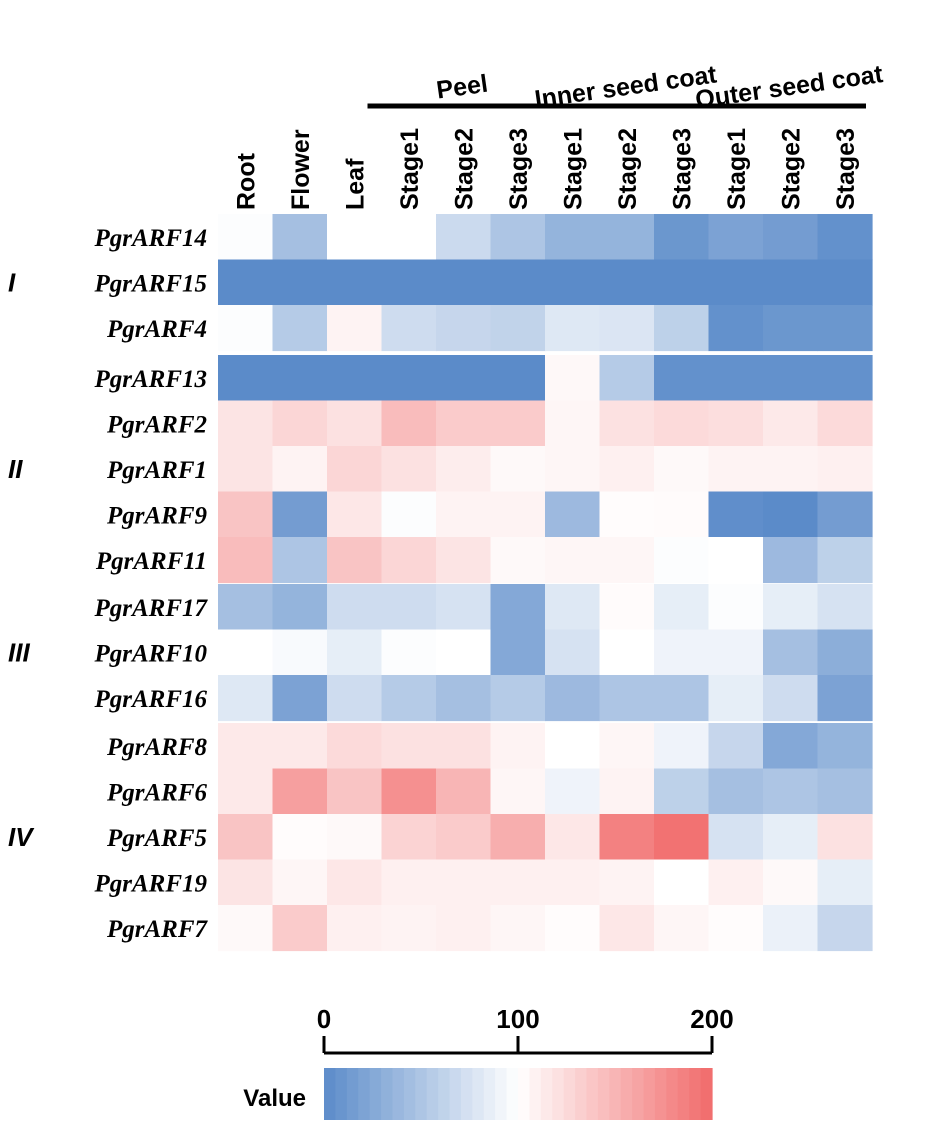  Describe the element at coordinates (156, 424) in the screenshot. I see `row-label: PgrARF2` at that location.